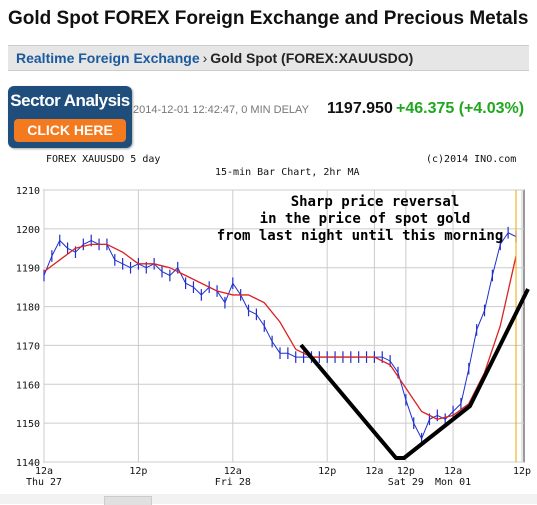  Describe the element at coordinates (103, 159) in the screenshot. I see `chart-header-left: FOREX XAUUSDO 5 day` at that location.